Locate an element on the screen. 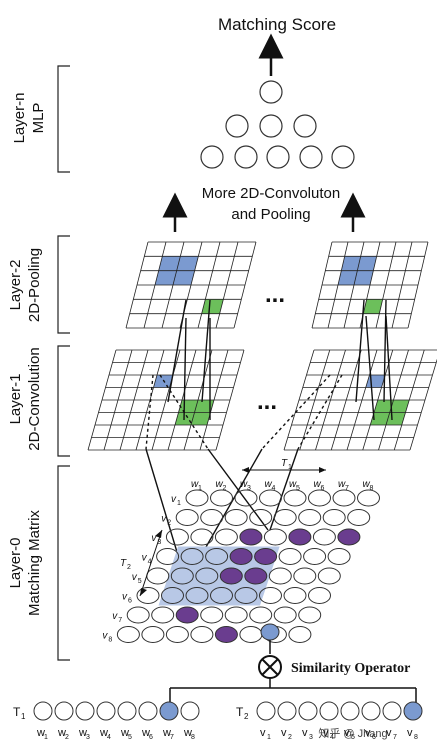  layer-label-line2: 2D-Pooling is located at coordinates (34, 285).